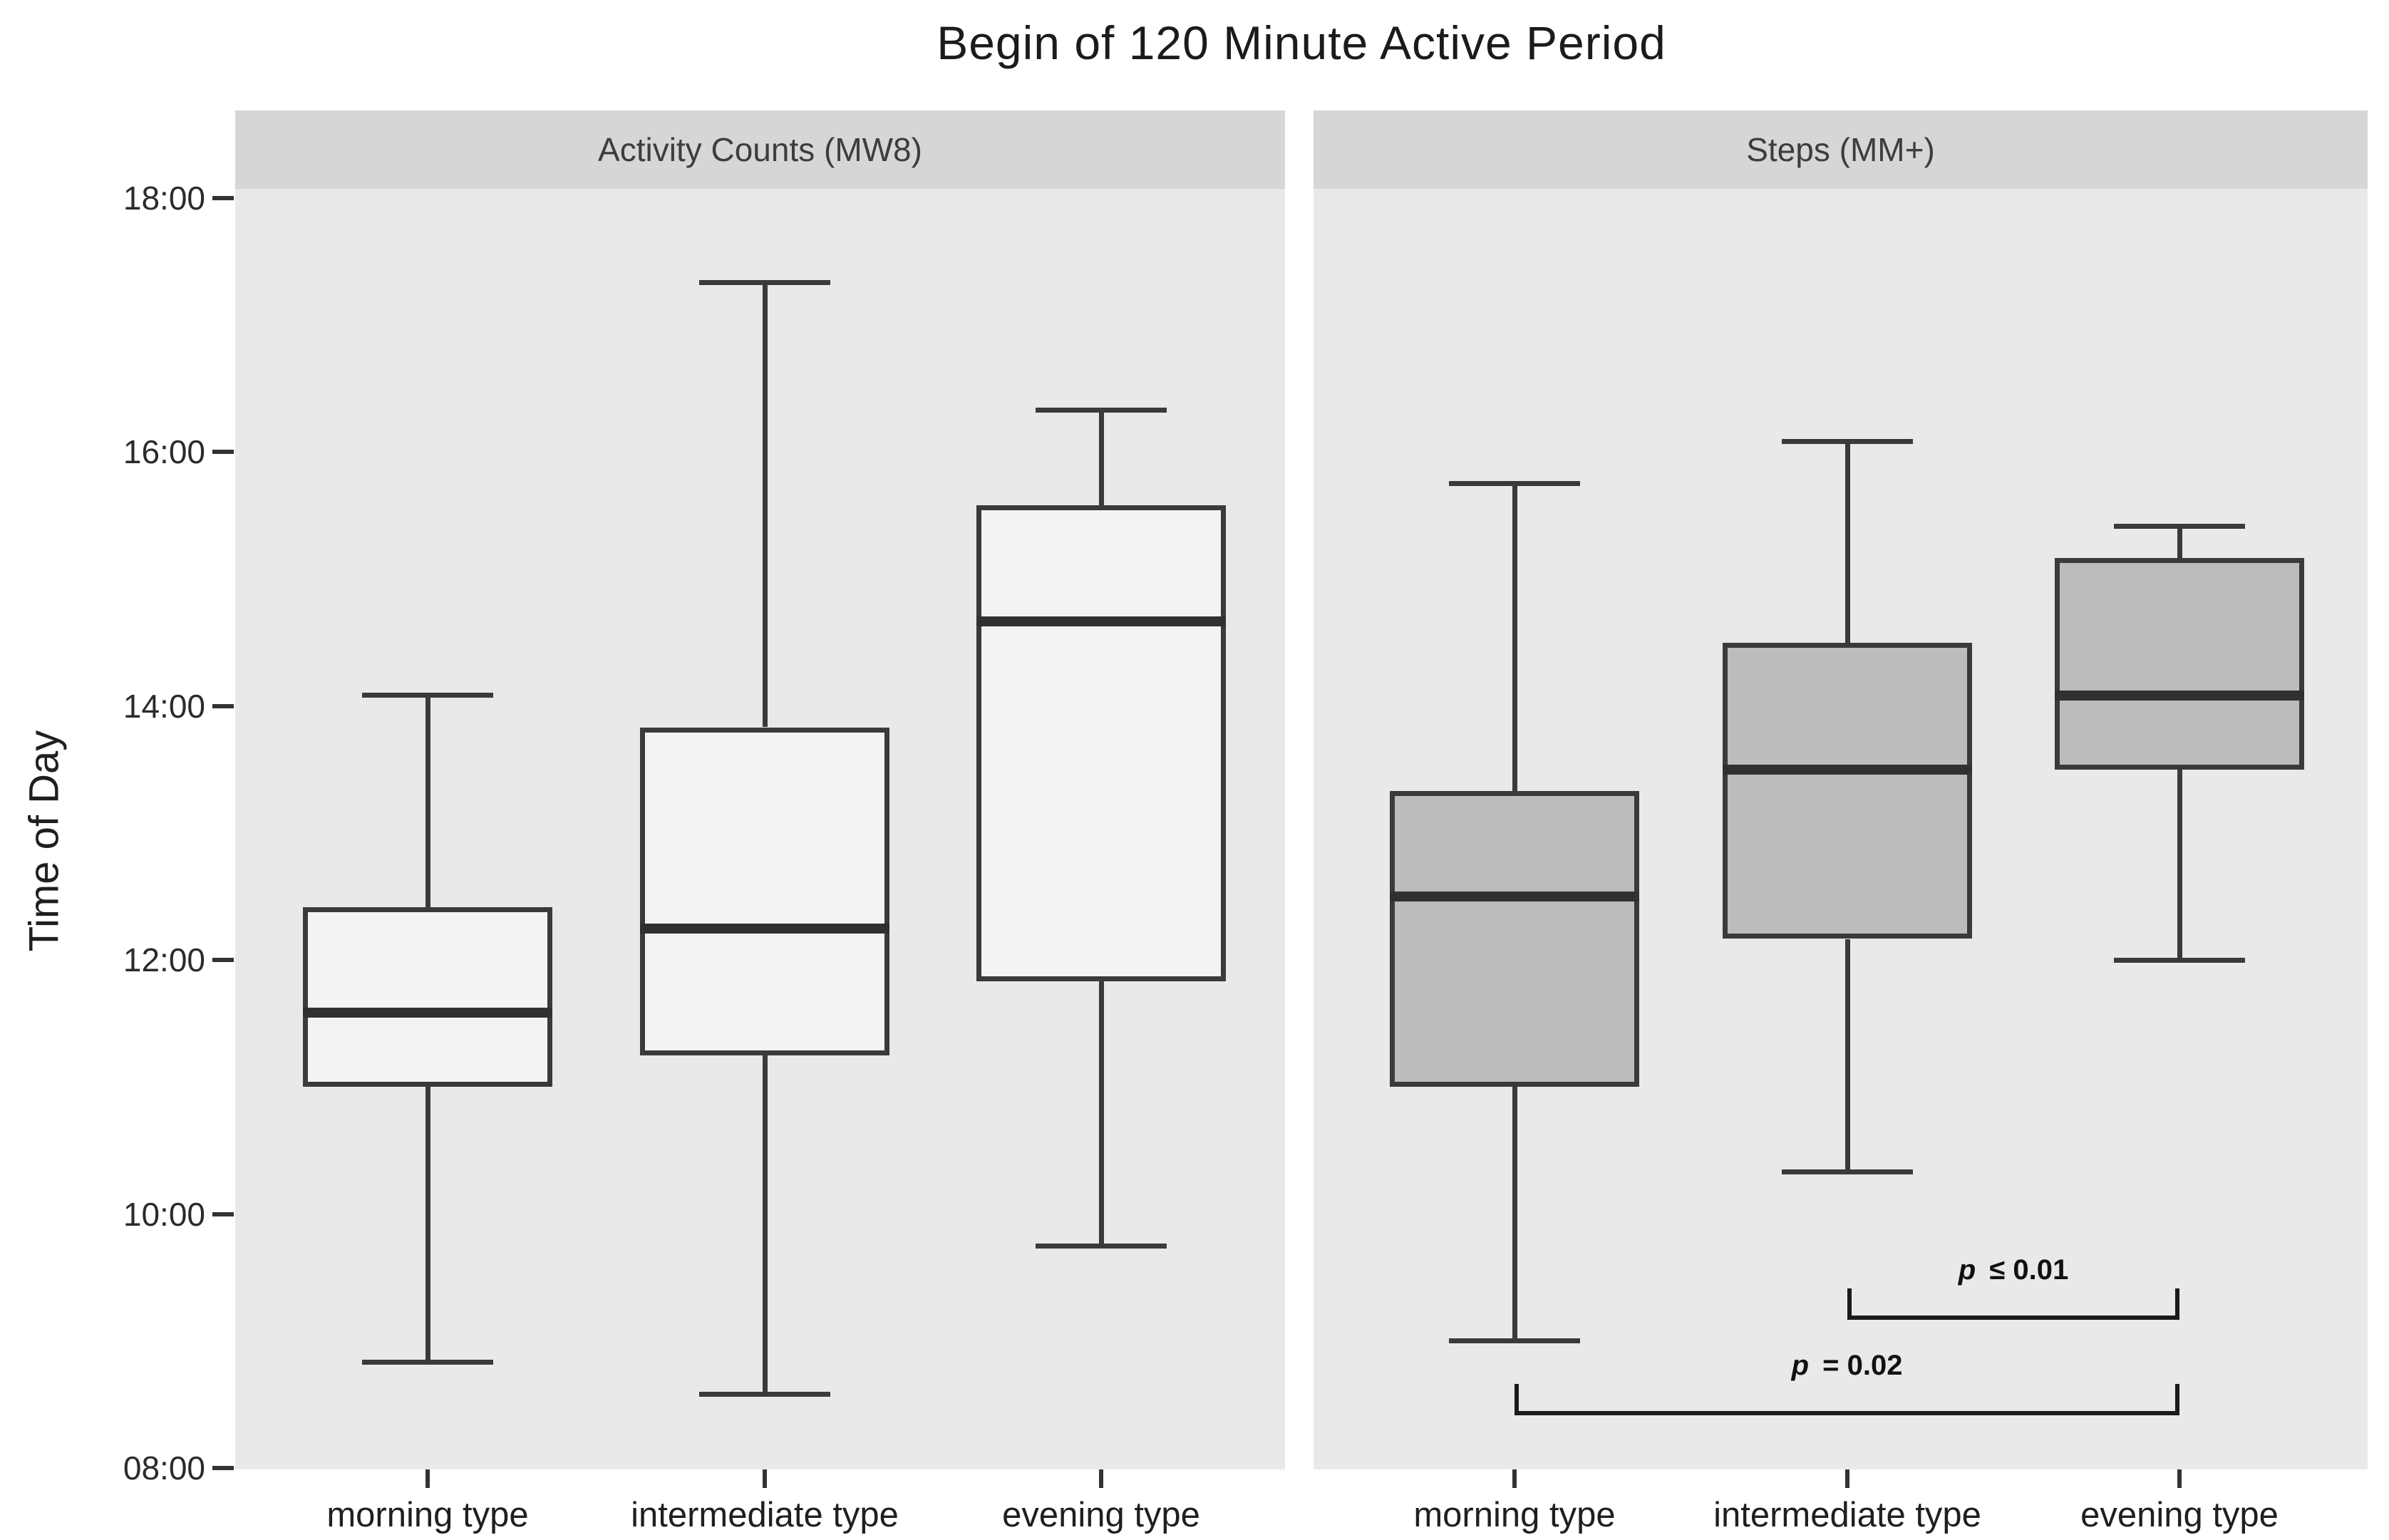  I want to click on y-axis-tick-label: 10:00, so click(164, 1214).